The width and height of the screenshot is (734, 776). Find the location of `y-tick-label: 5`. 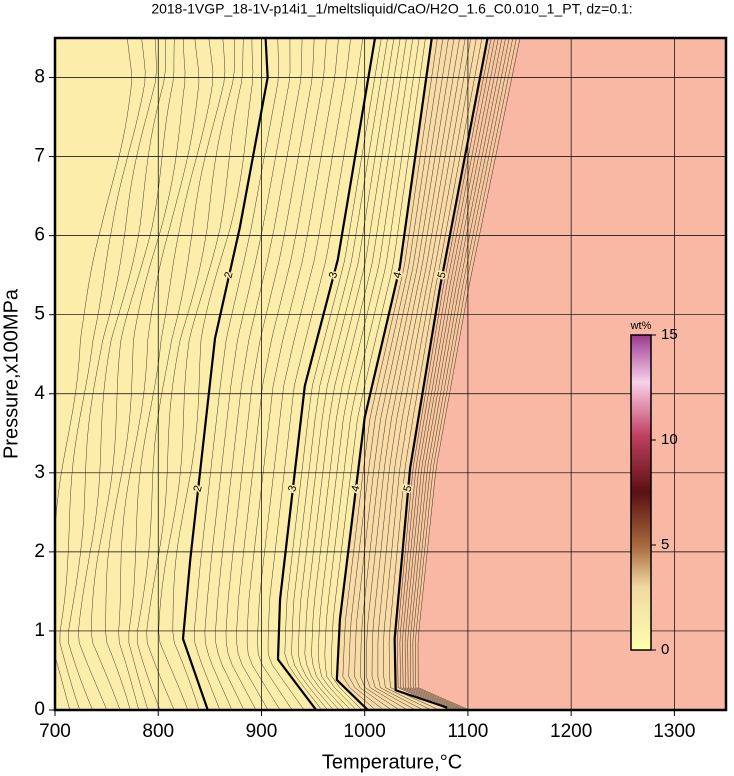

y-tick-label: 5 is located at coordinates (39, 314).